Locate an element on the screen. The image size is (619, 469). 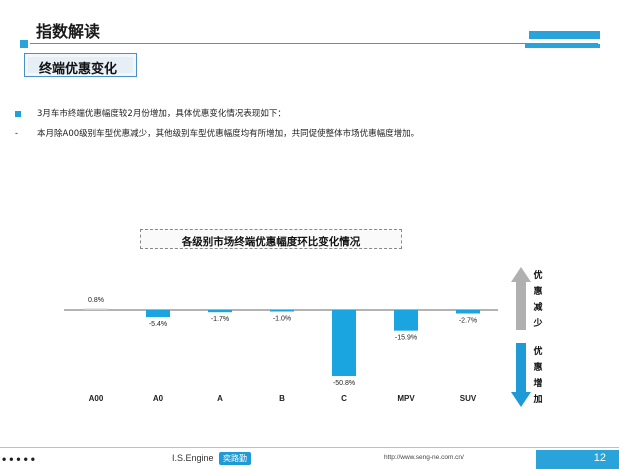
header-accent-bar-bottom is located at coordinates (562, 46).